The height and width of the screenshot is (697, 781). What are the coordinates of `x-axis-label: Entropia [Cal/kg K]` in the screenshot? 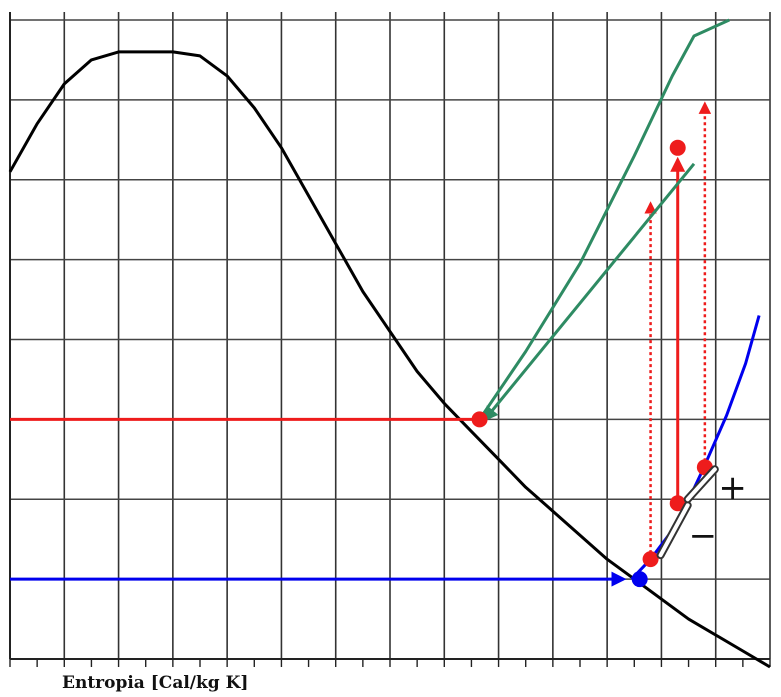 It's located at (155, 683).